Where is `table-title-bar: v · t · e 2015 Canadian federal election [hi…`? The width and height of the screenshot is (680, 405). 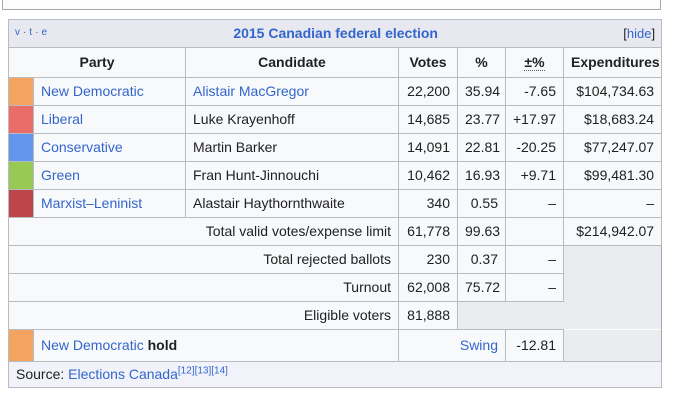 table-title-bar: v · t · e 2015 Canadian federal election [hi… is located at coordinates (335, 33).